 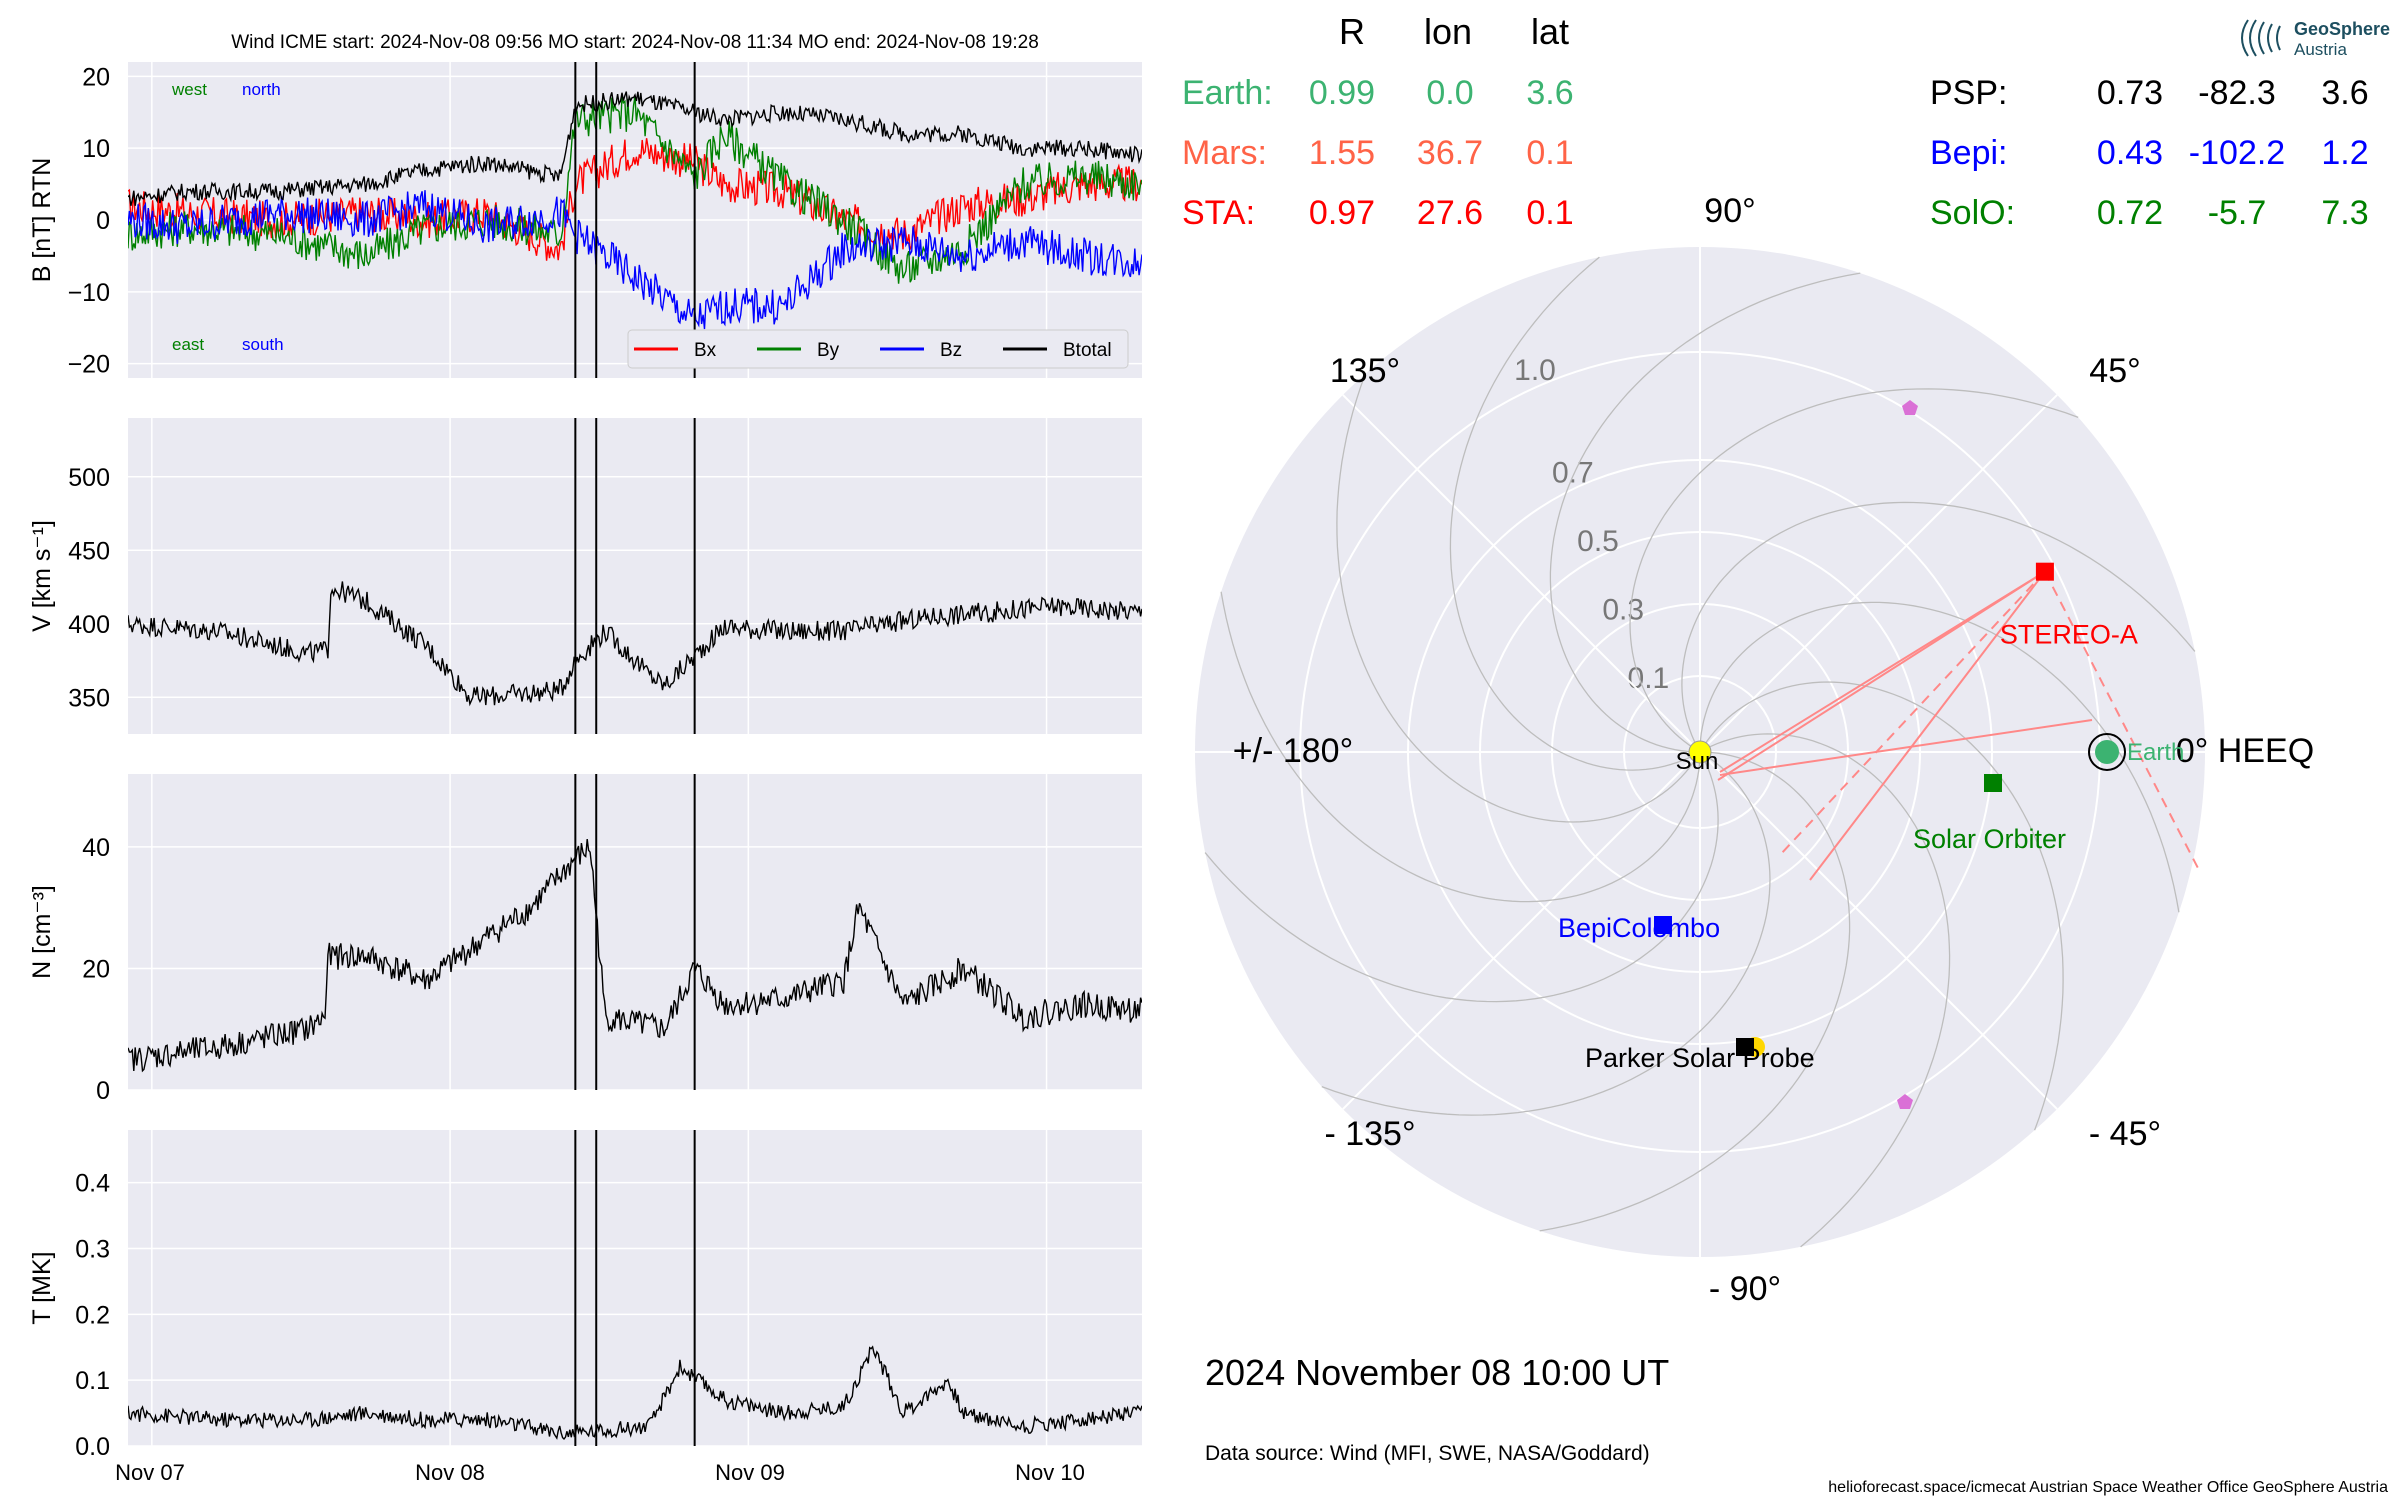 What do you see at coordinates (2237, 153) in the screenshot?
I see `table-cell: -102.2` at bounding box center [2237, 153].